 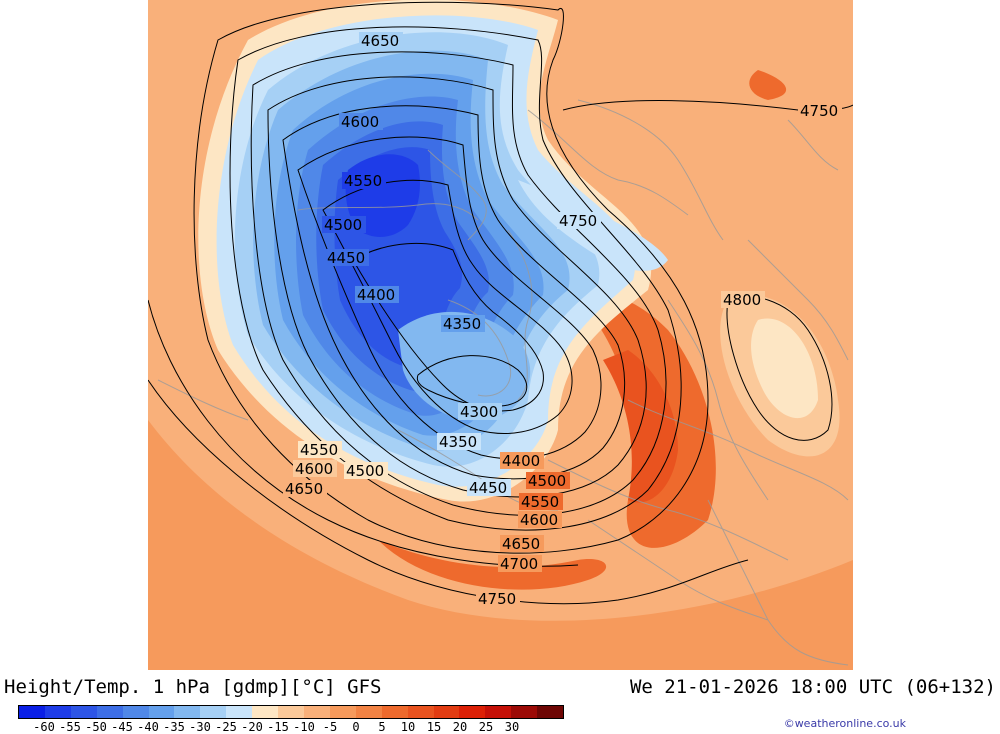 What do you see at coordinates (96, 727) in the screenshot?
I see `colorbar-tick-label: -50` at bounding box center [96, 727].